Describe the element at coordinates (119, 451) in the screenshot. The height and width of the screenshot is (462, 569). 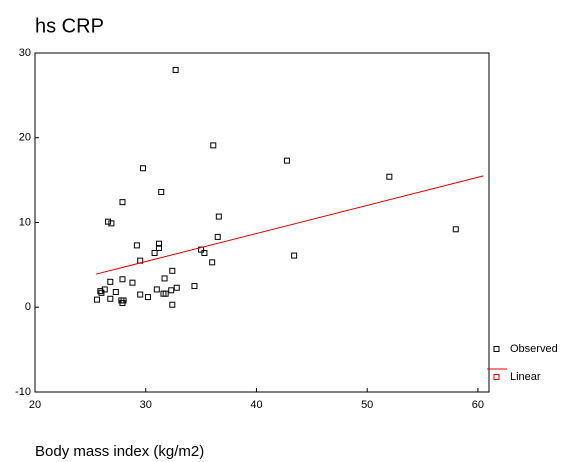
I see `x-axis-label: Body mass index (kg/m2)` at that location.